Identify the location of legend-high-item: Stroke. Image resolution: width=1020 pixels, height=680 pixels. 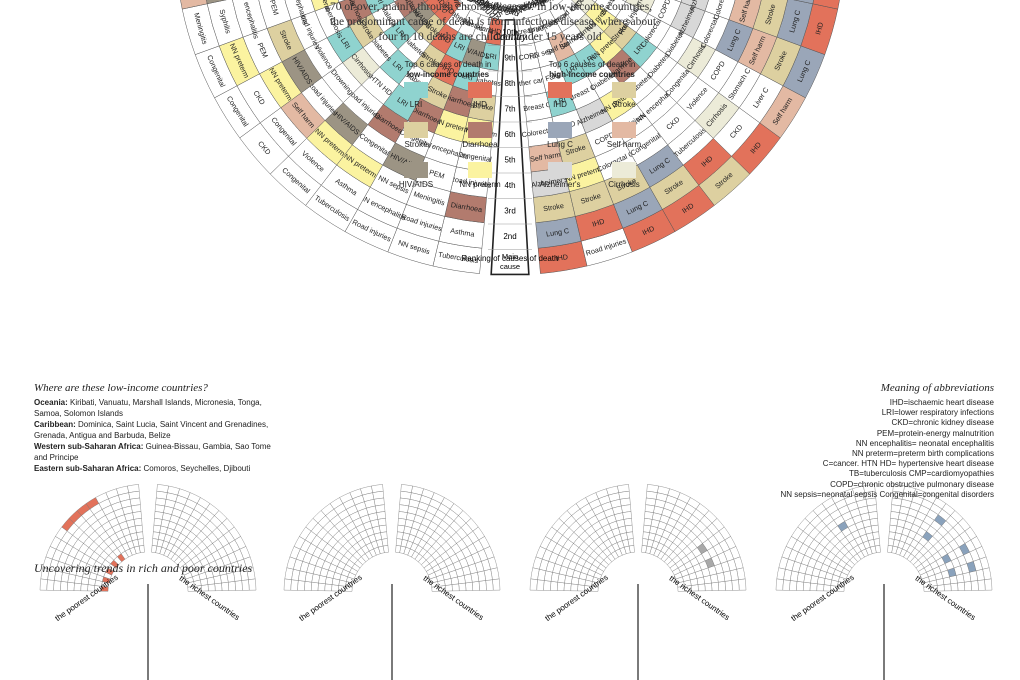
(624, 95).